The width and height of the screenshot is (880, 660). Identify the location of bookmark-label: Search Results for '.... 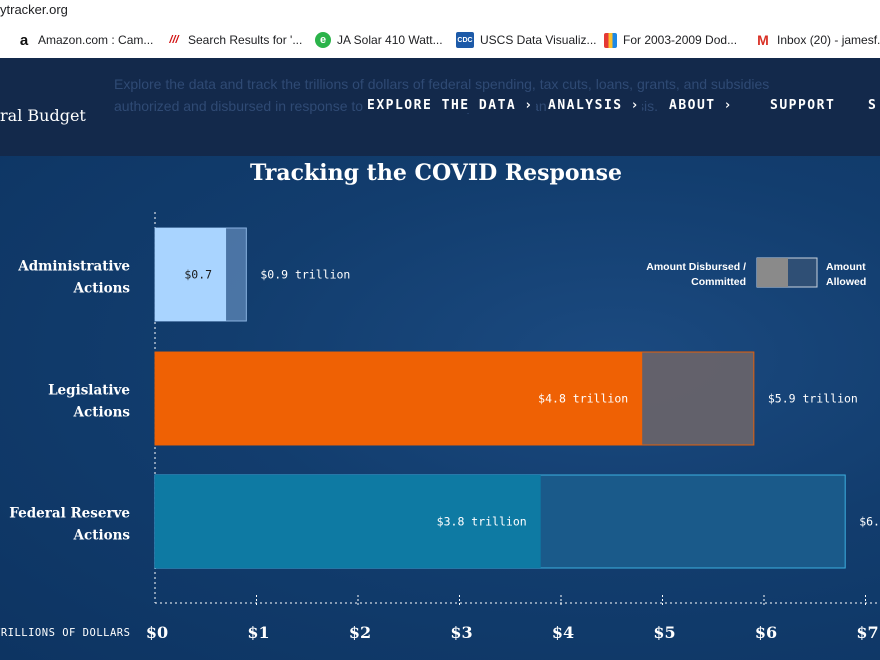
(245, 40).